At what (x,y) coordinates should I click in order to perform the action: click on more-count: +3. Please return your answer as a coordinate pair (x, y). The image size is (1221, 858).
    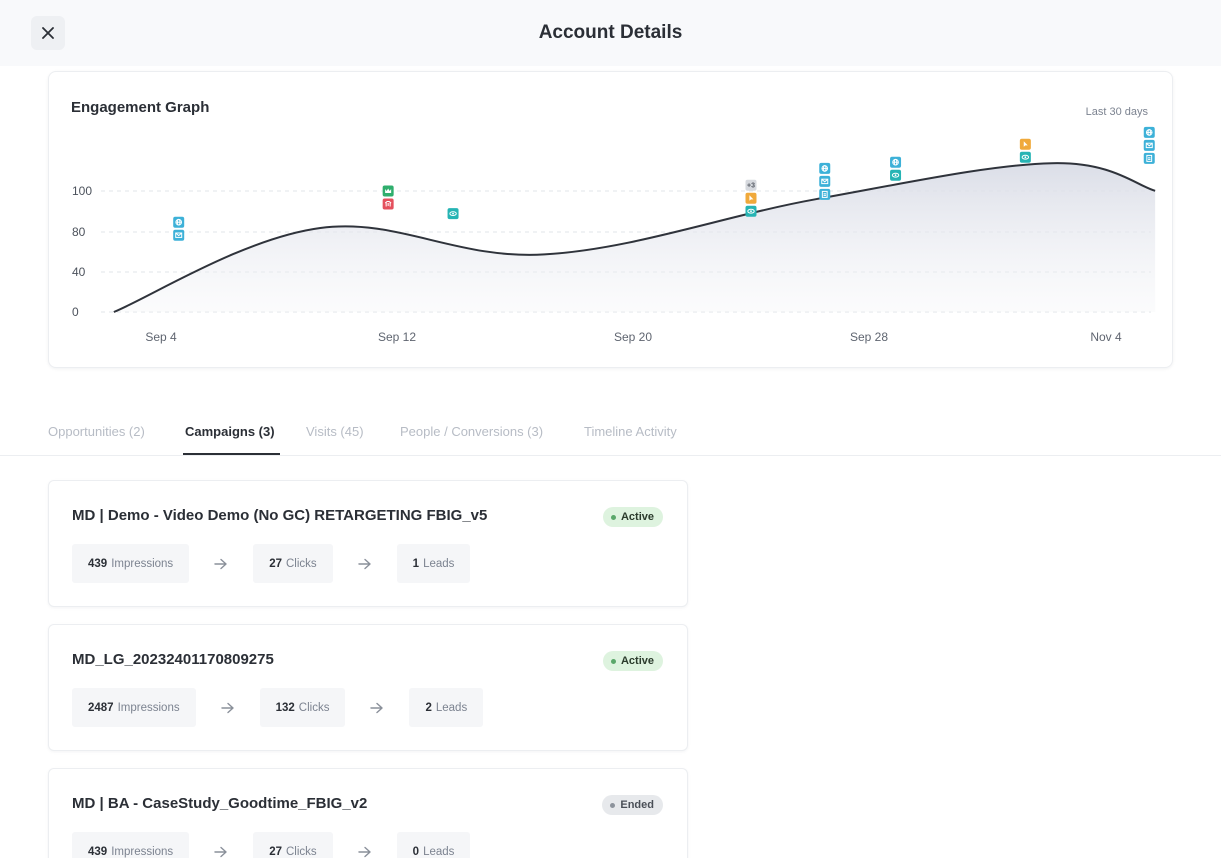
    Looking at the image, I should click on (751, 186).